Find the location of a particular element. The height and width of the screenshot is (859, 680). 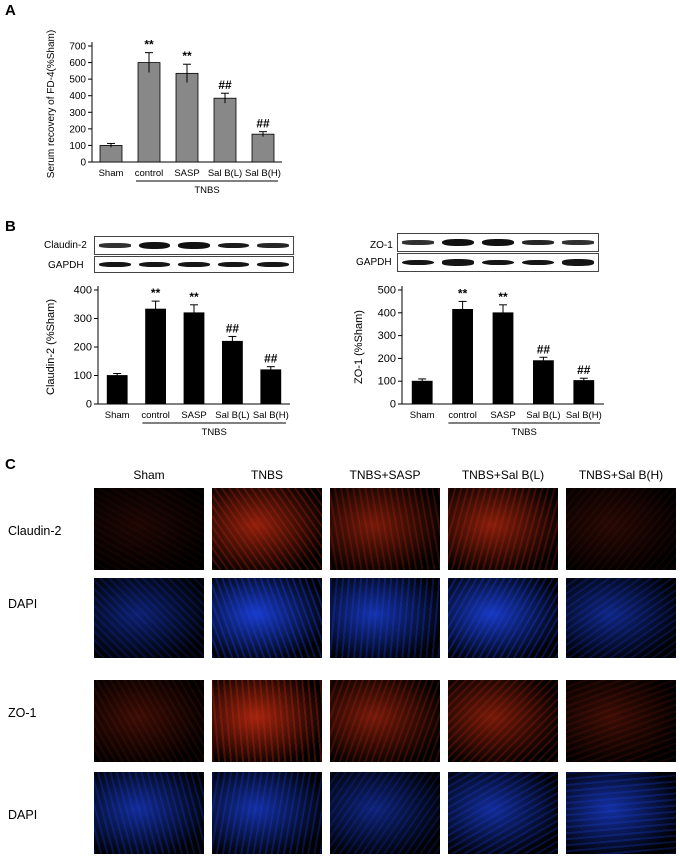

panel-label-b: B is located at coordinates (10, 226).